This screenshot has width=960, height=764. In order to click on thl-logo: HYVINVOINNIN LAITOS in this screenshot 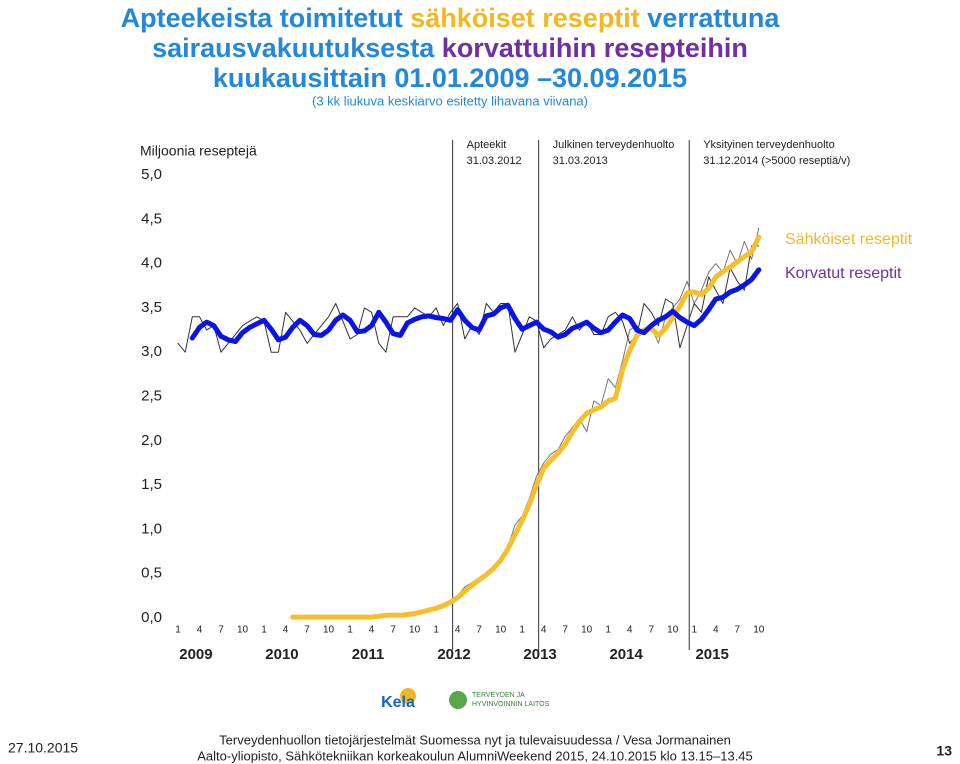, I will do `click(511, 704)`.